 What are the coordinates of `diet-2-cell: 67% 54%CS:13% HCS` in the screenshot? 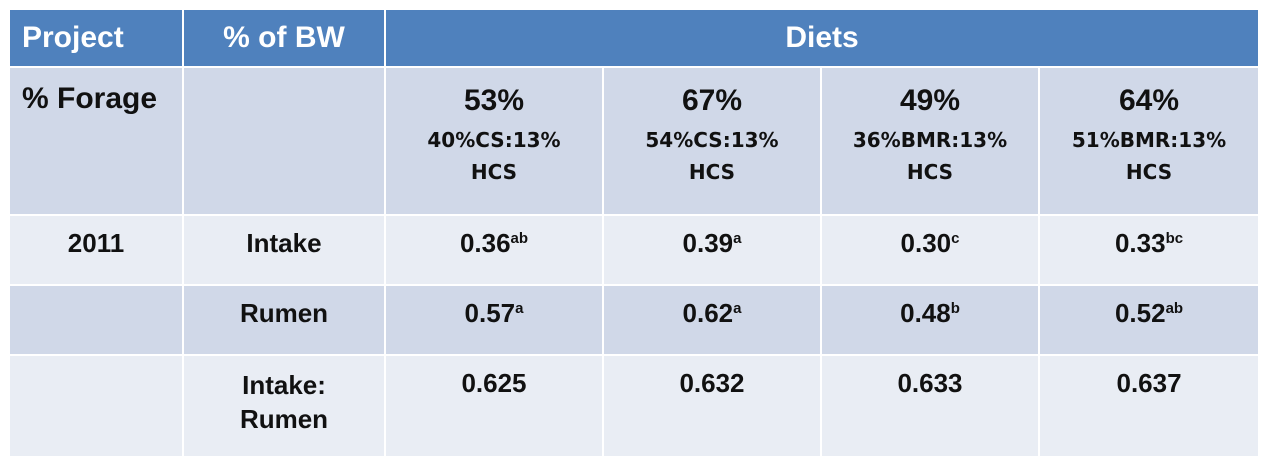 It's located at (712, 141).